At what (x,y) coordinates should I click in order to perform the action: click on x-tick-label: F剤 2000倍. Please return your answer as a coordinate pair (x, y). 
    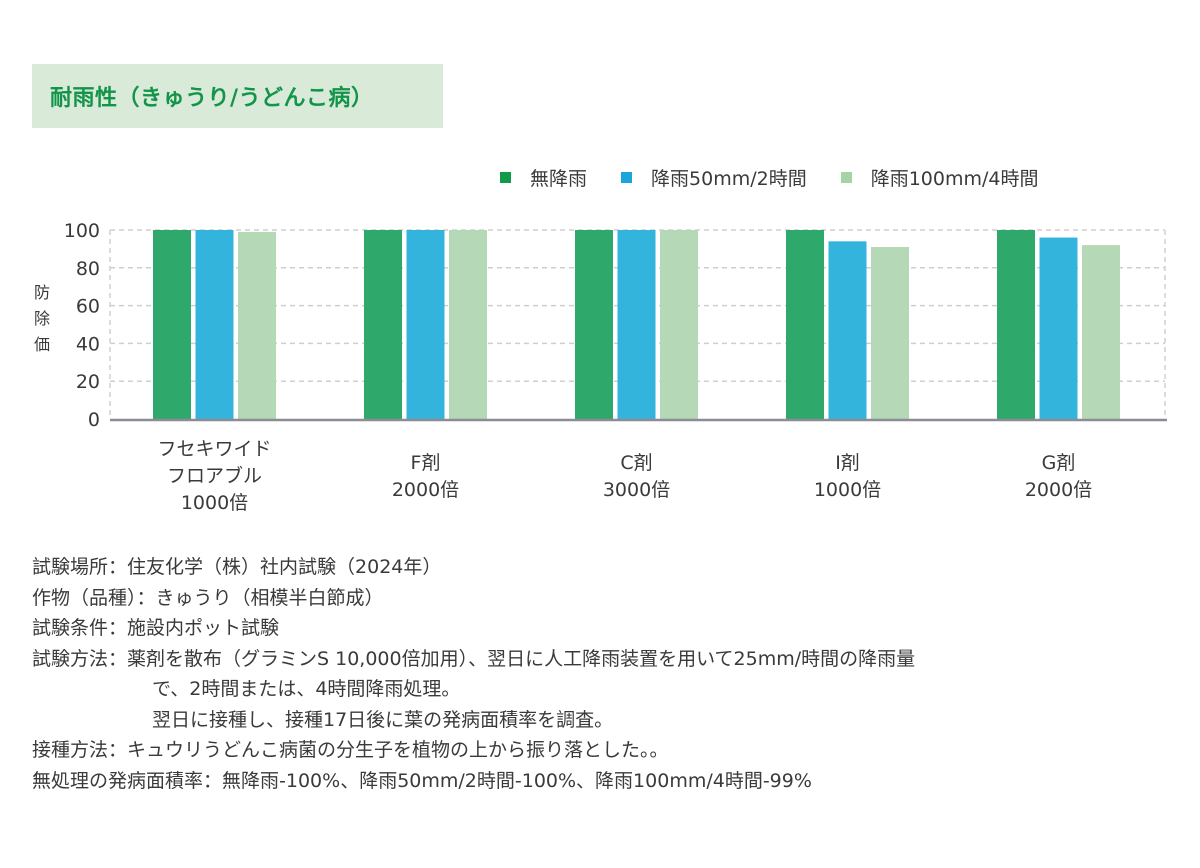
    Looking at the image, I should click on (425, 476).